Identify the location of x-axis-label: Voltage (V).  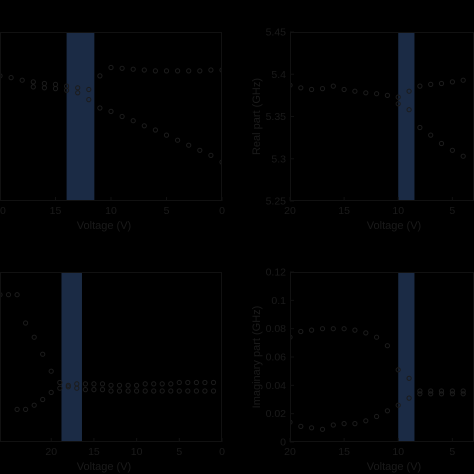
(104, 467).